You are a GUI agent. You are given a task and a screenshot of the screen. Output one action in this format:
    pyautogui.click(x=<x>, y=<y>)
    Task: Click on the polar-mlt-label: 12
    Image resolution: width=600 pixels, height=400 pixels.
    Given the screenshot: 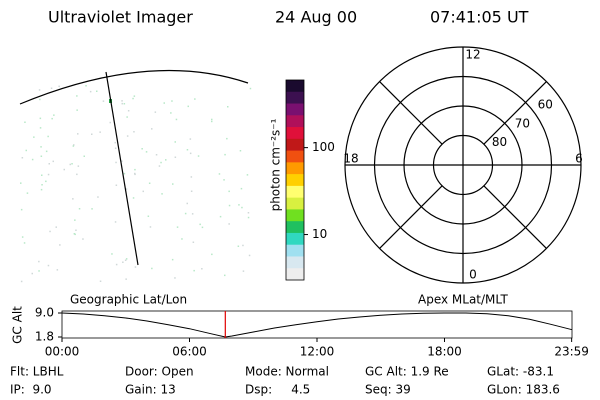 What is the action you would take?
    pyautogui.click(x=472, y=55)
    